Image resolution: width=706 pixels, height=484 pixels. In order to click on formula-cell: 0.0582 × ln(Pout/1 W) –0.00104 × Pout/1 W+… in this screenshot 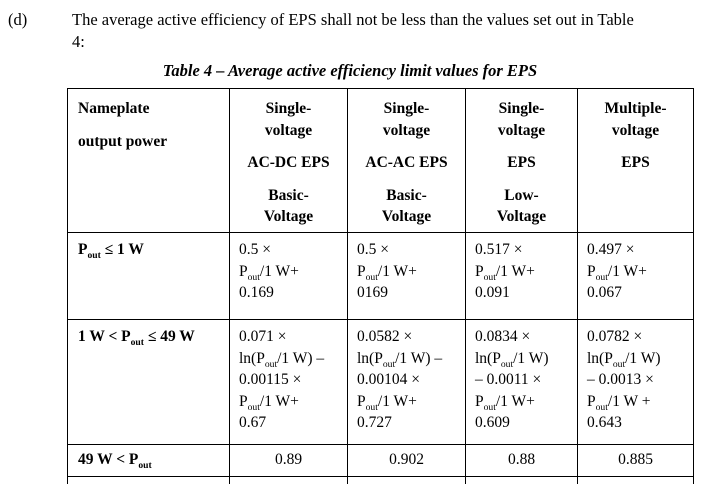, I will do `click(406, 382)`.